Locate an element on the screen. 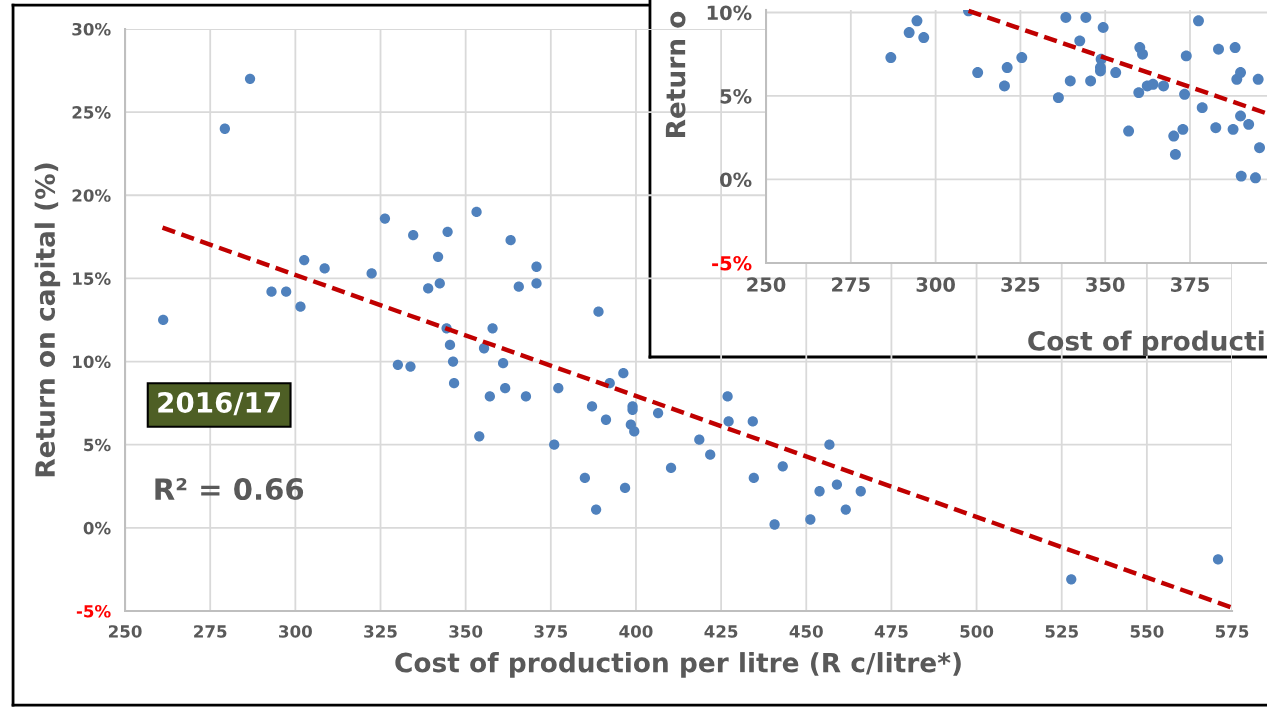 This screenshot has width=1267, height=712. y-axis-title: Return on capital (%) is located at coordinates (47, 320).